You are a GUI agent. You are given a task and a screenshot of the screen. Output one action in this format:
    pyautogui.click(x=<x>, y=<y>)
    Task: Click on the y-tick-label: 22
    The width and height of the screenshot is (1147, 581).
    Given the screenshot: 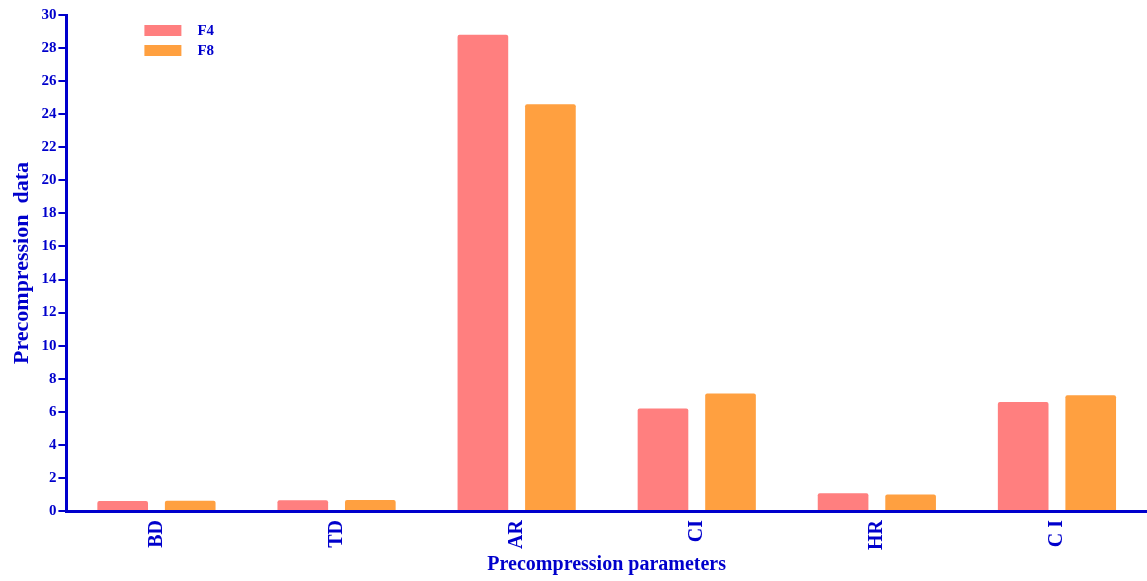 What is the action you would take?
    pyautogui.click(x=49, y=146)
    